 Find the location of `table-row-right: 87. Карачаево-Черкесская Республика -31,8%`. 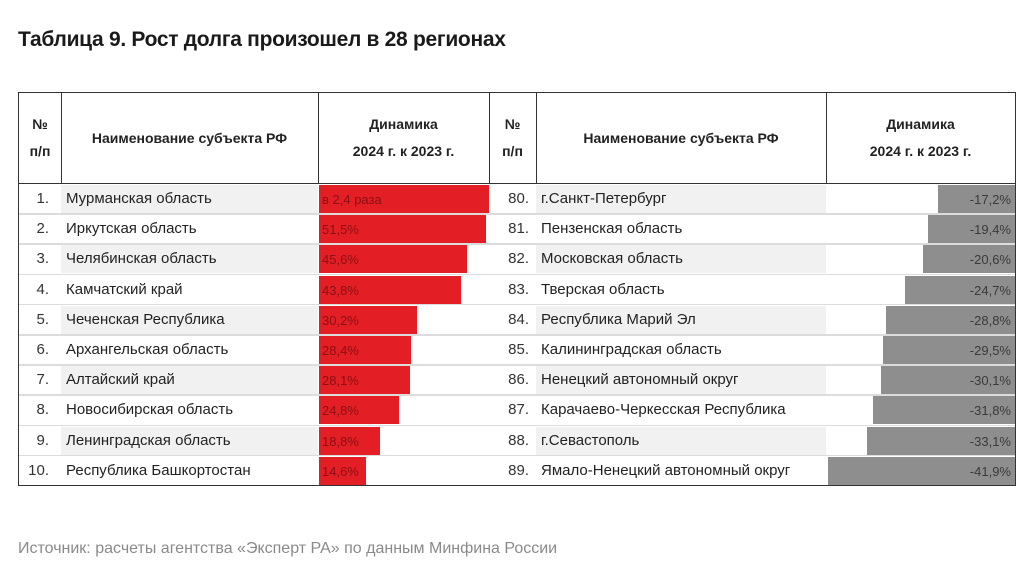

table-row-right: 87. Карачаево-Черкесская Республика -31,8% is located at coordinates (752, 410).